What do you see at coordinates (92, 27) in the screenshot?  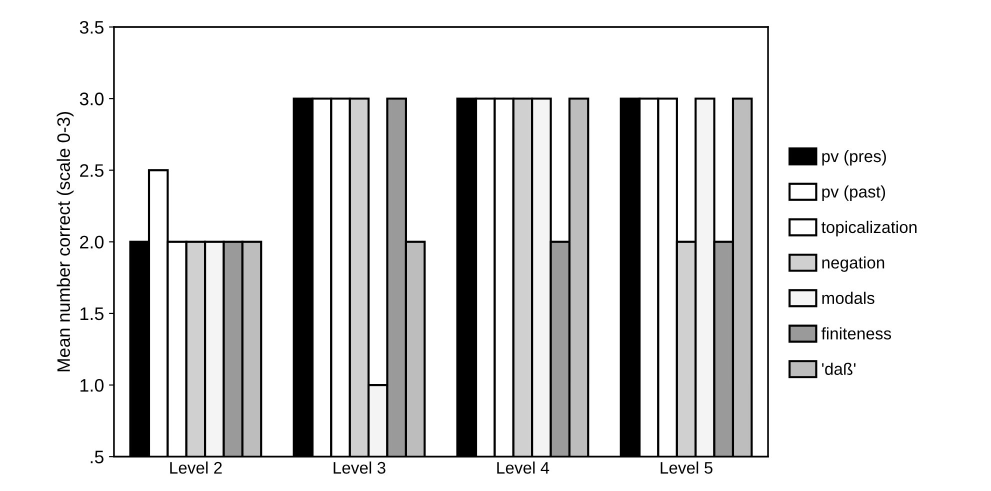 I see `y-tick-label: 3.5` at bounding box center [92, 27].